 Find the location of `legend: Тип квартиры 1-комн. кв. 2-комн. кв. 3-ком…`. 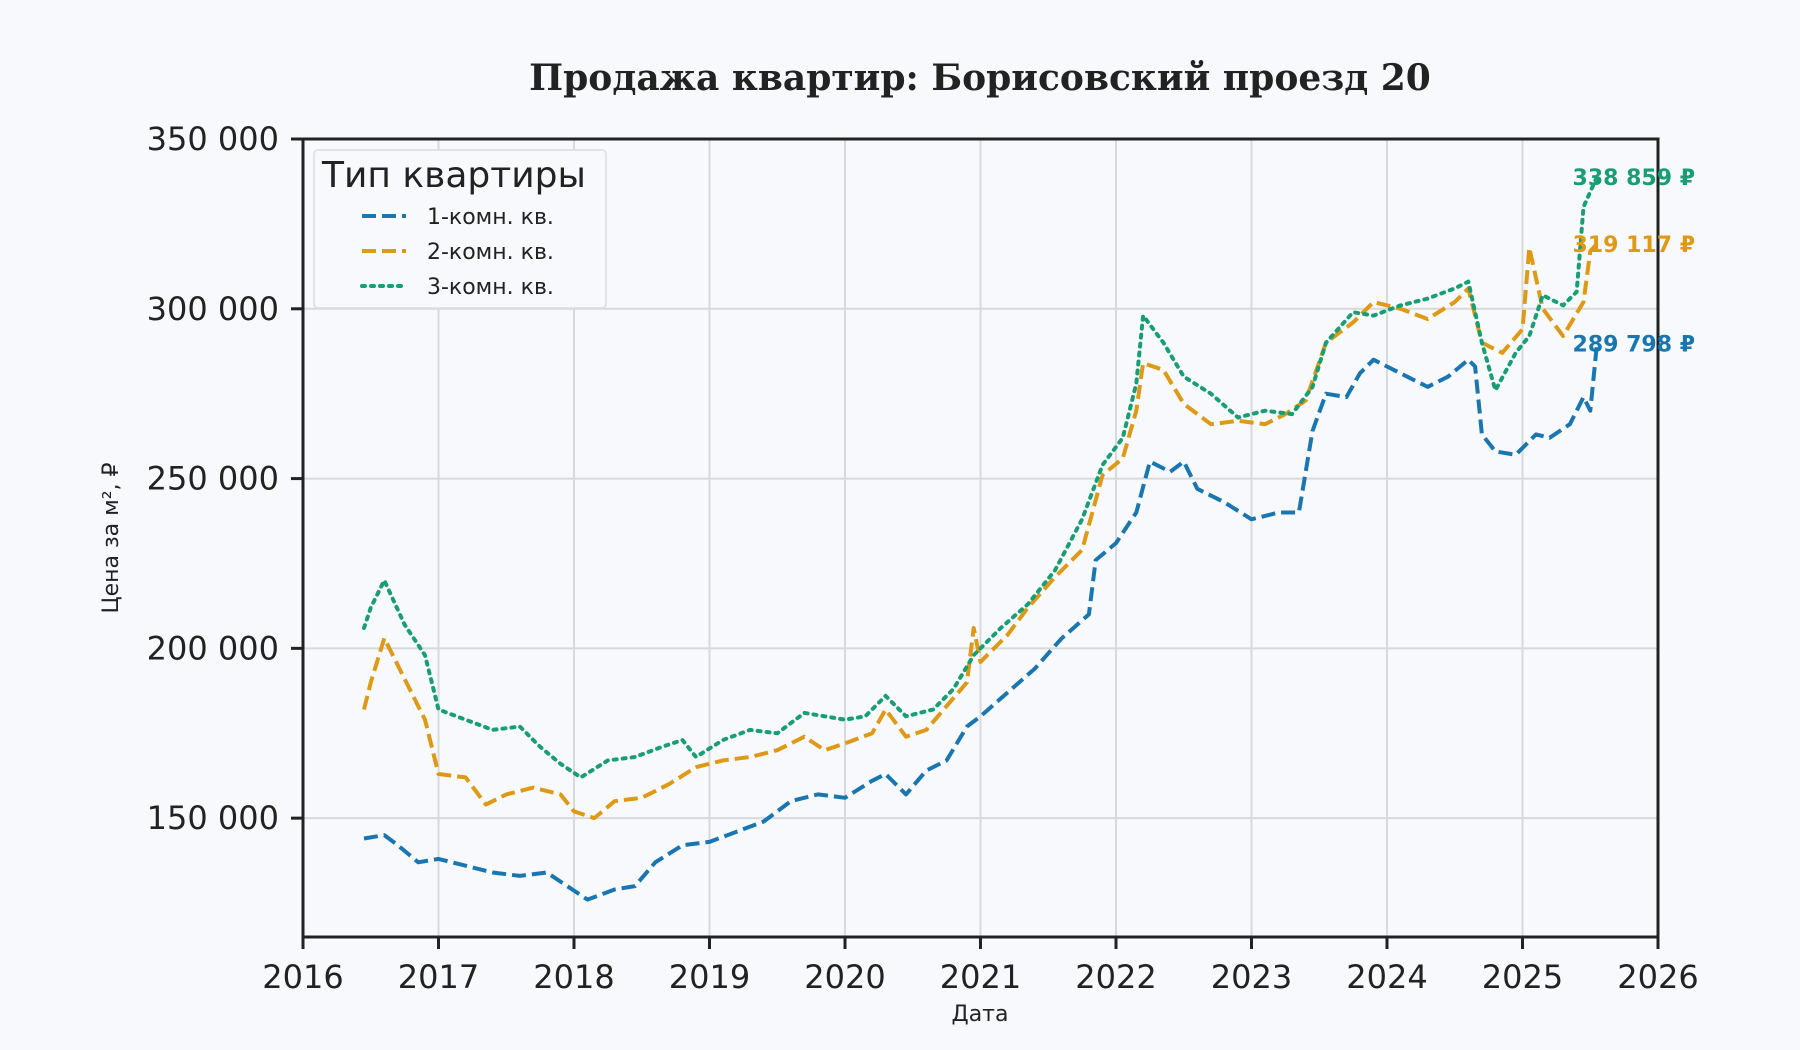

legend: Тип квартиры 1-комн. кв. 2-комн. кв. 3-ком… is located at coordinates (460, 229).